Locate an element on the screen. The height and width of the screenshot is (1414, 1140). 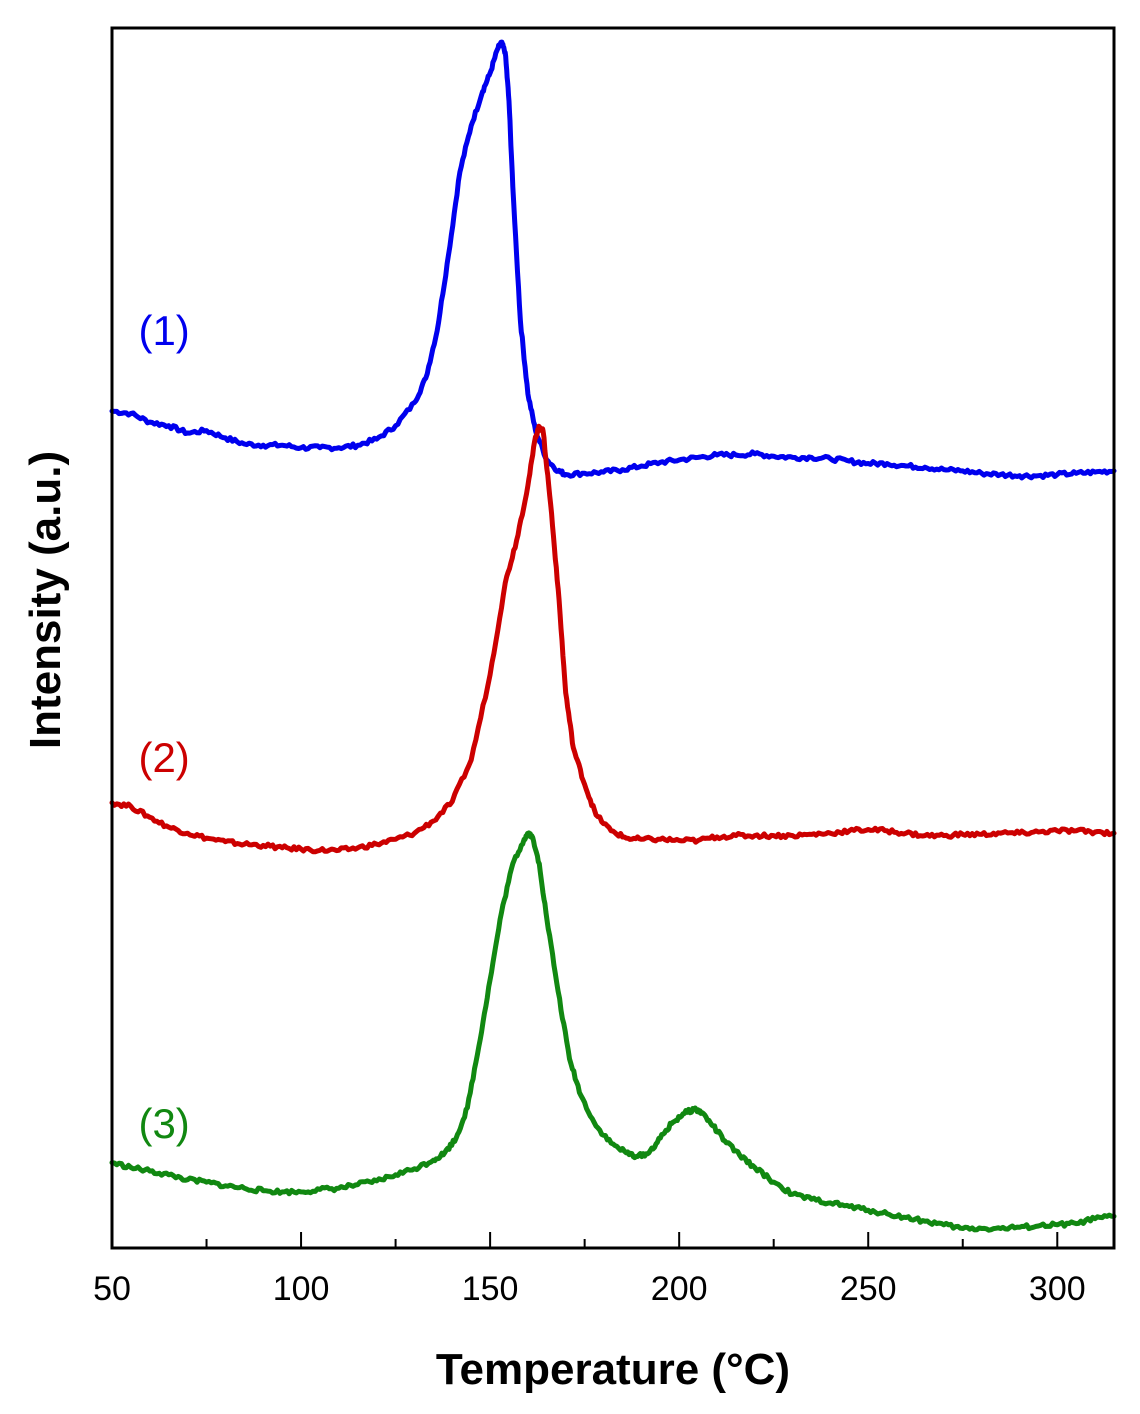
series-label-3: (3) is located at coordinates (163, 1123).